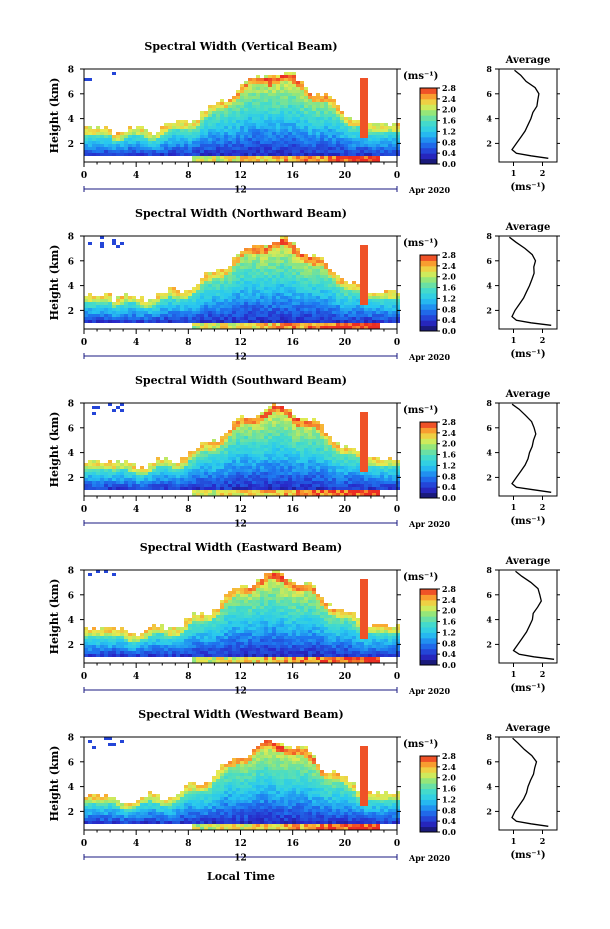 This screenshot has height=929, width=610. What do you see at coordinates (84, 343) in the screenshot?
I see `x-tick-label: 0` at bounding box center [84, 343].